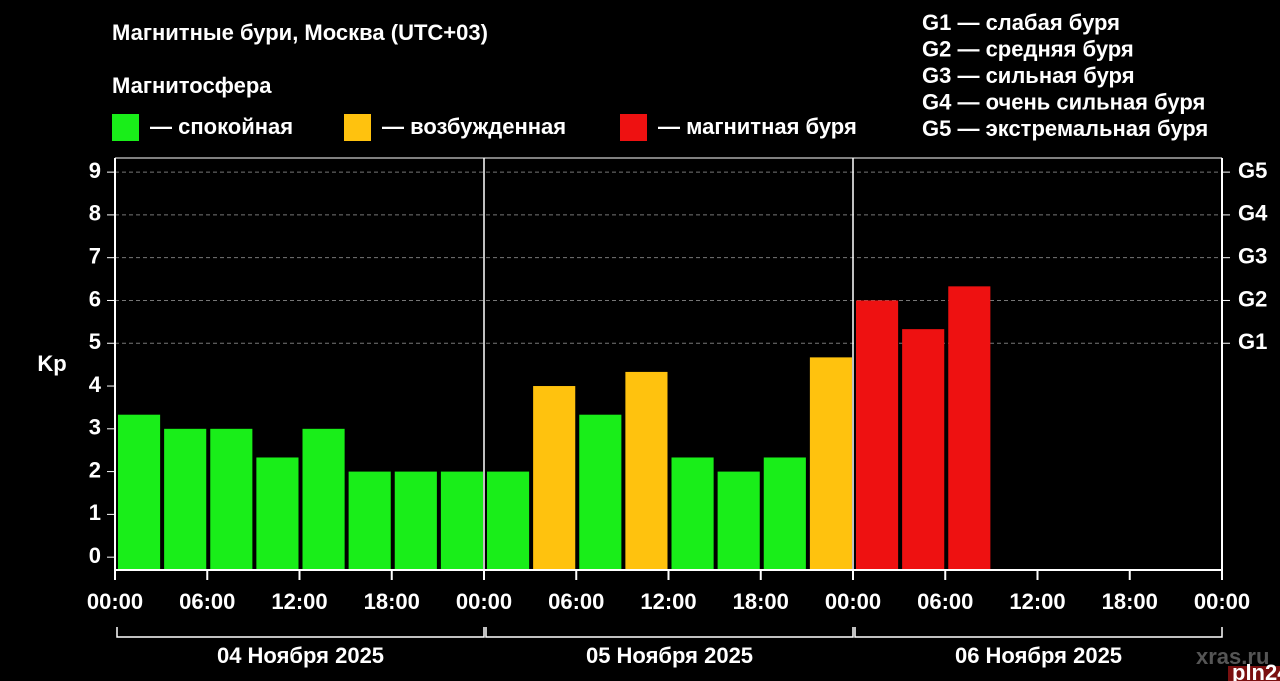 The image size is (1280, 681). I want to click on storm-level: G1 — слабая буря, so click(1021, 22).